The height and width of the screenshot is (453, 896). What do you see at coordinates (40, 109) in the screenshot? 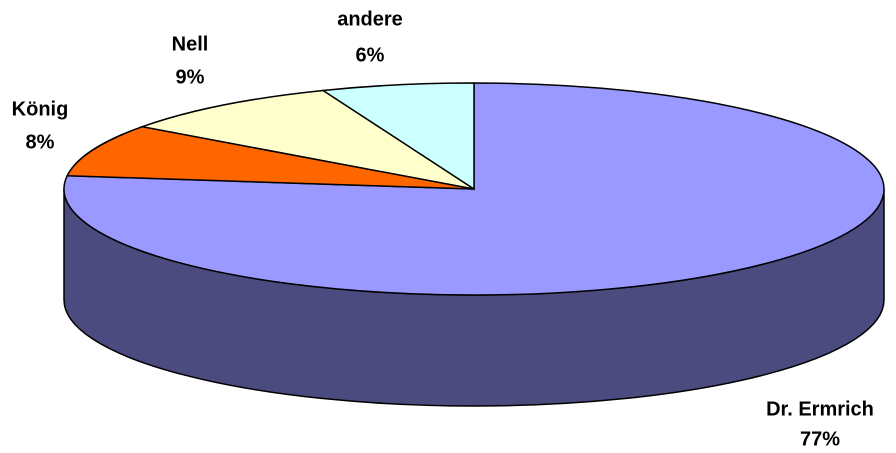
I see `slice-label: König` at bounding box center [40, 109].